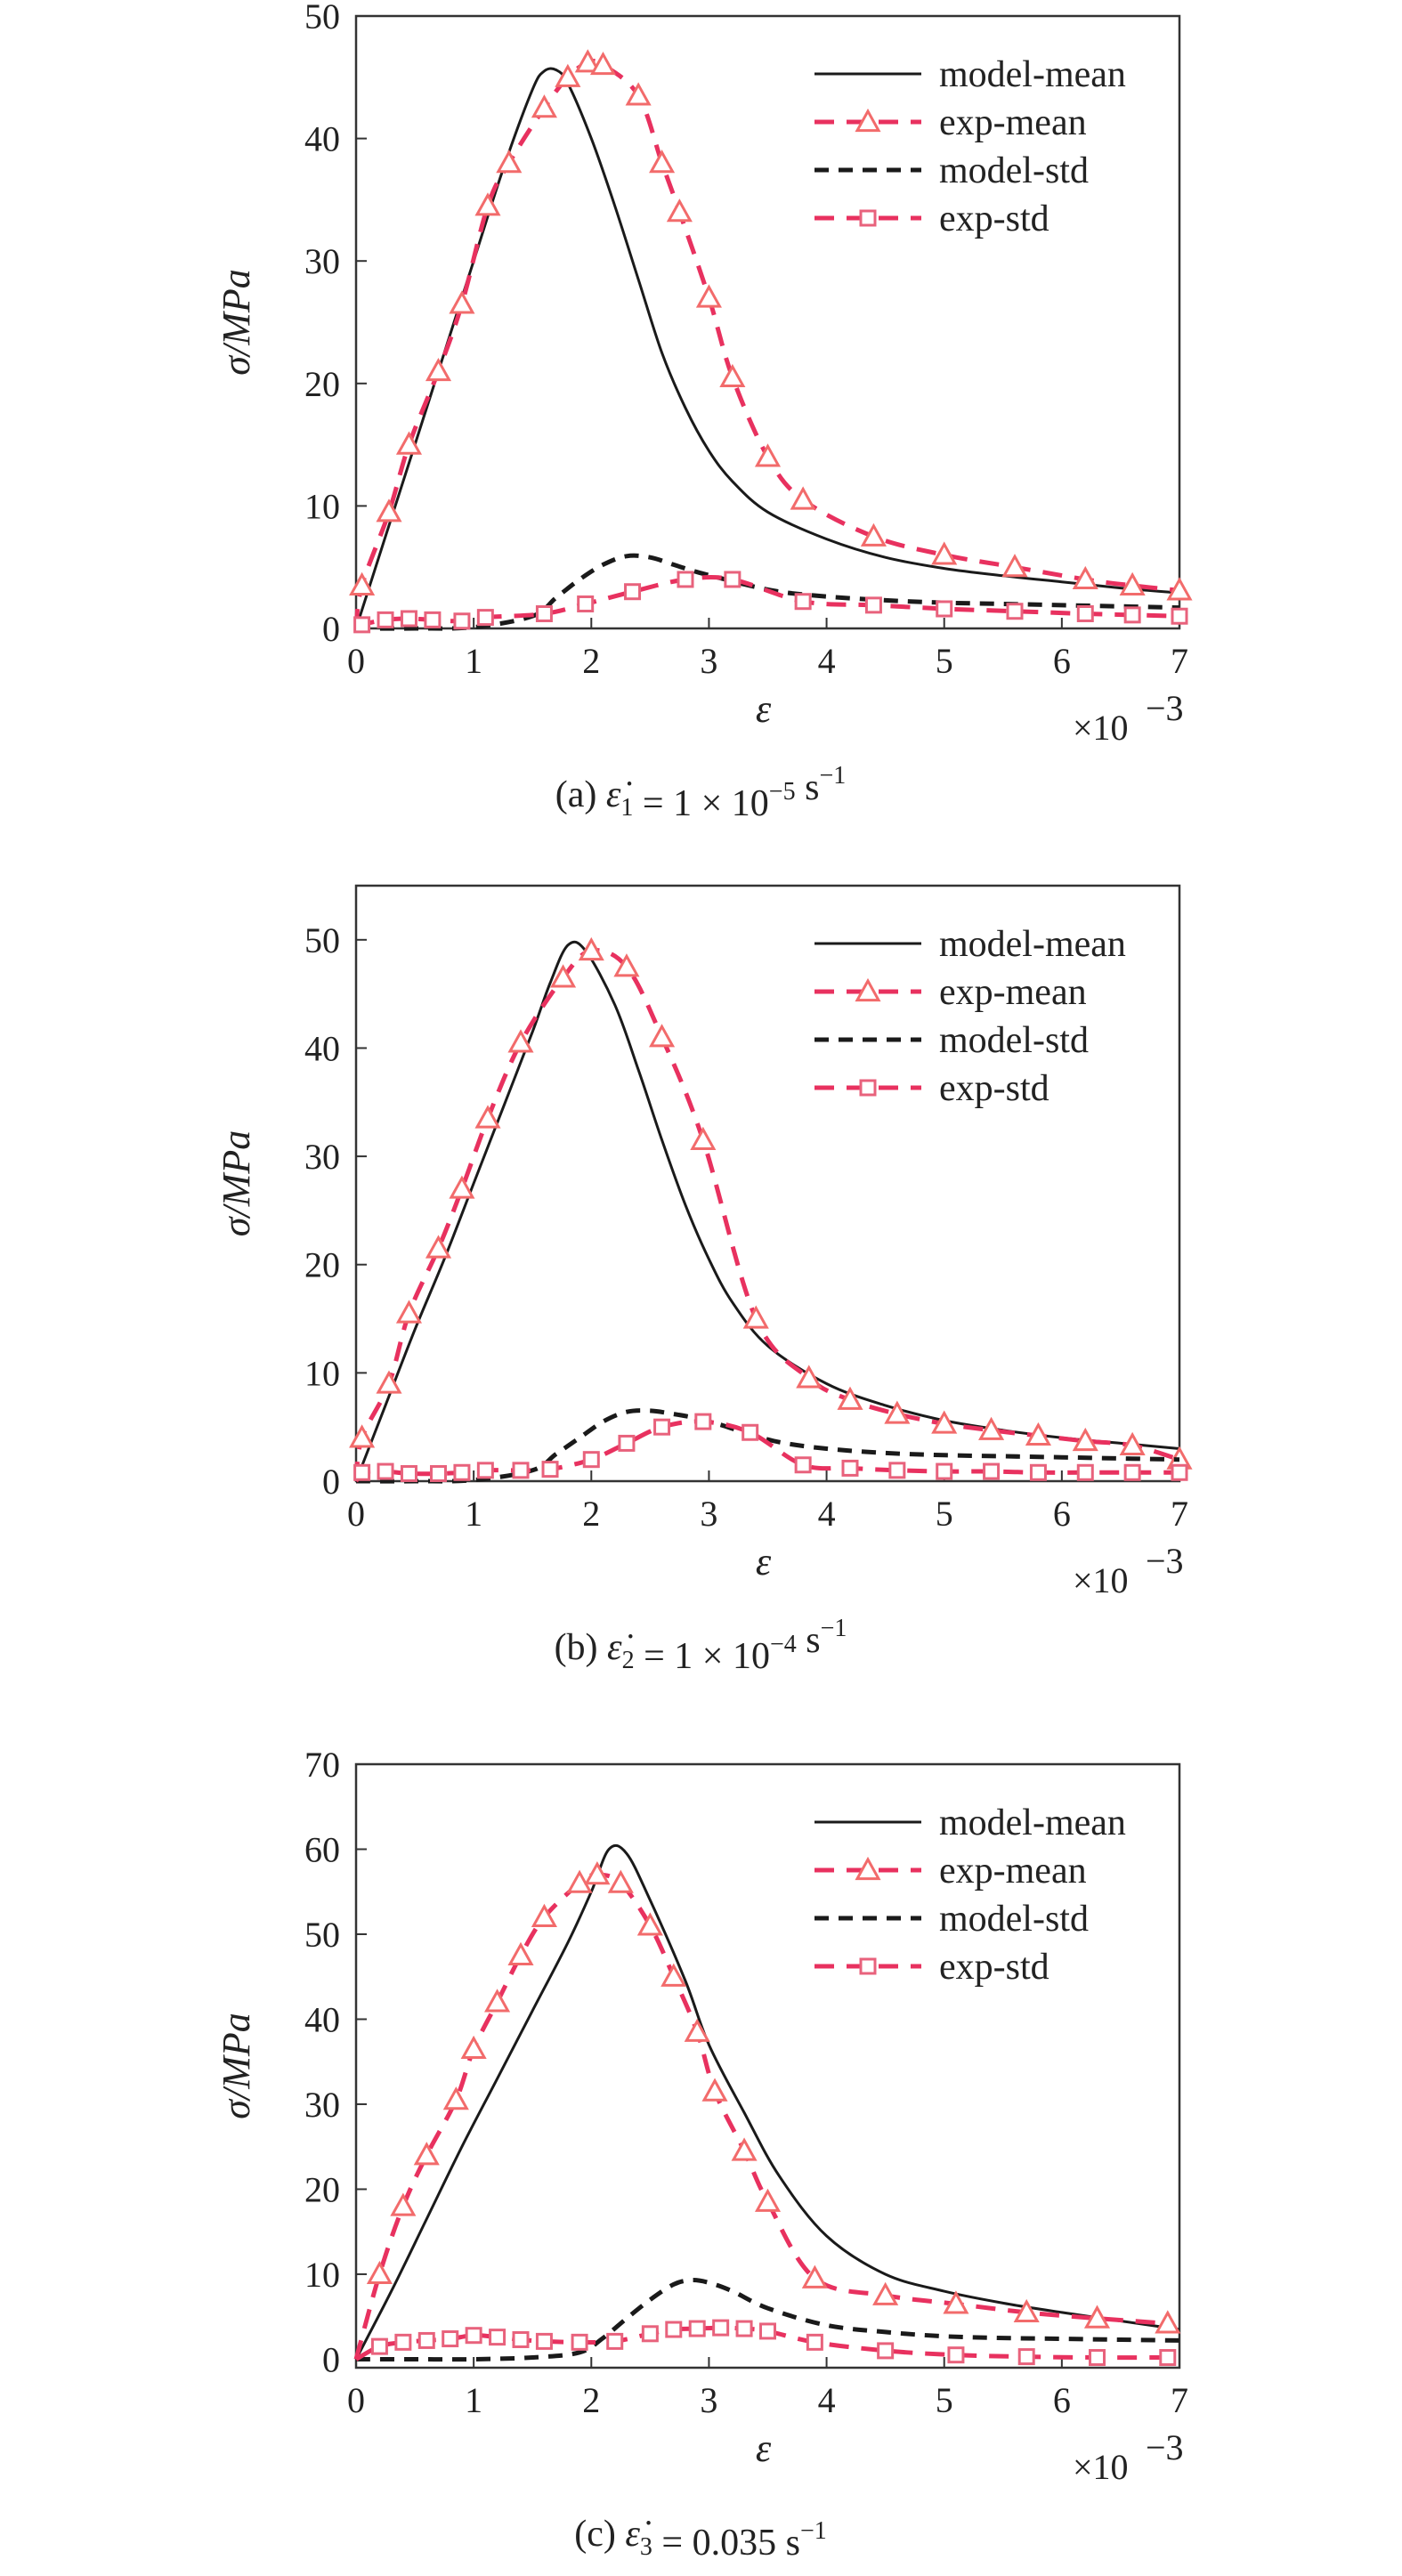 The height and width of the screenshot is (2576, 1402). What do you see at coordinates (721, 804) in the screenshot?
I see `caption-part: 1 × 10` at bounding box center [721, 804].